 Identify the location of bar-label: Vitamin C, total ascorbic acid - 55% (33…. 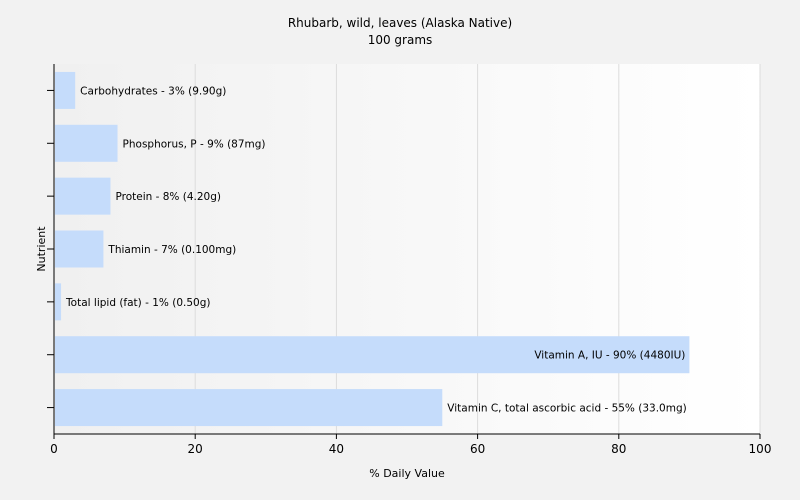
(566, 409).